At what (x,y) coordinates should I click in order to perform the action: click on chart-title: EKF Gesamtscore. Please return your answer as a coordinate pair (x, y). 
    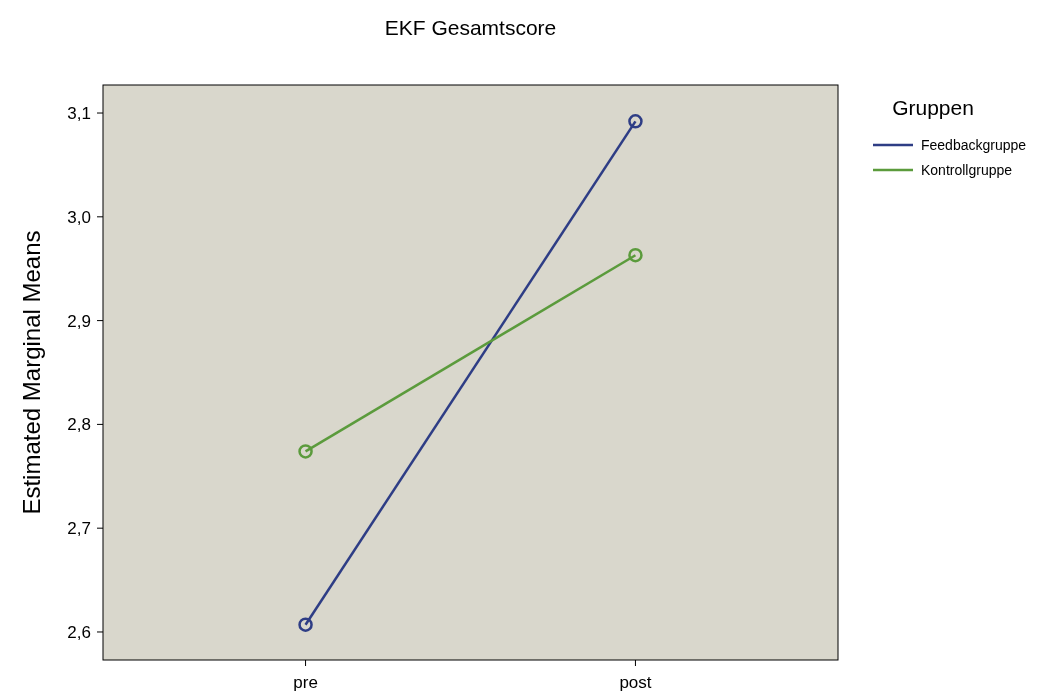
    Looking at the image, I should click on (470, 27).